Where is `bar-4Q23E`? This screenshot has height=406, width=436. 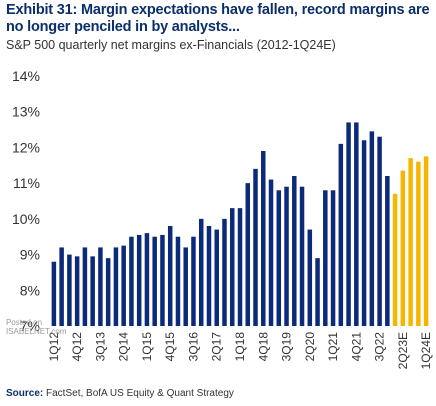
bar-4Q23E is located at coordinates (418, 243).